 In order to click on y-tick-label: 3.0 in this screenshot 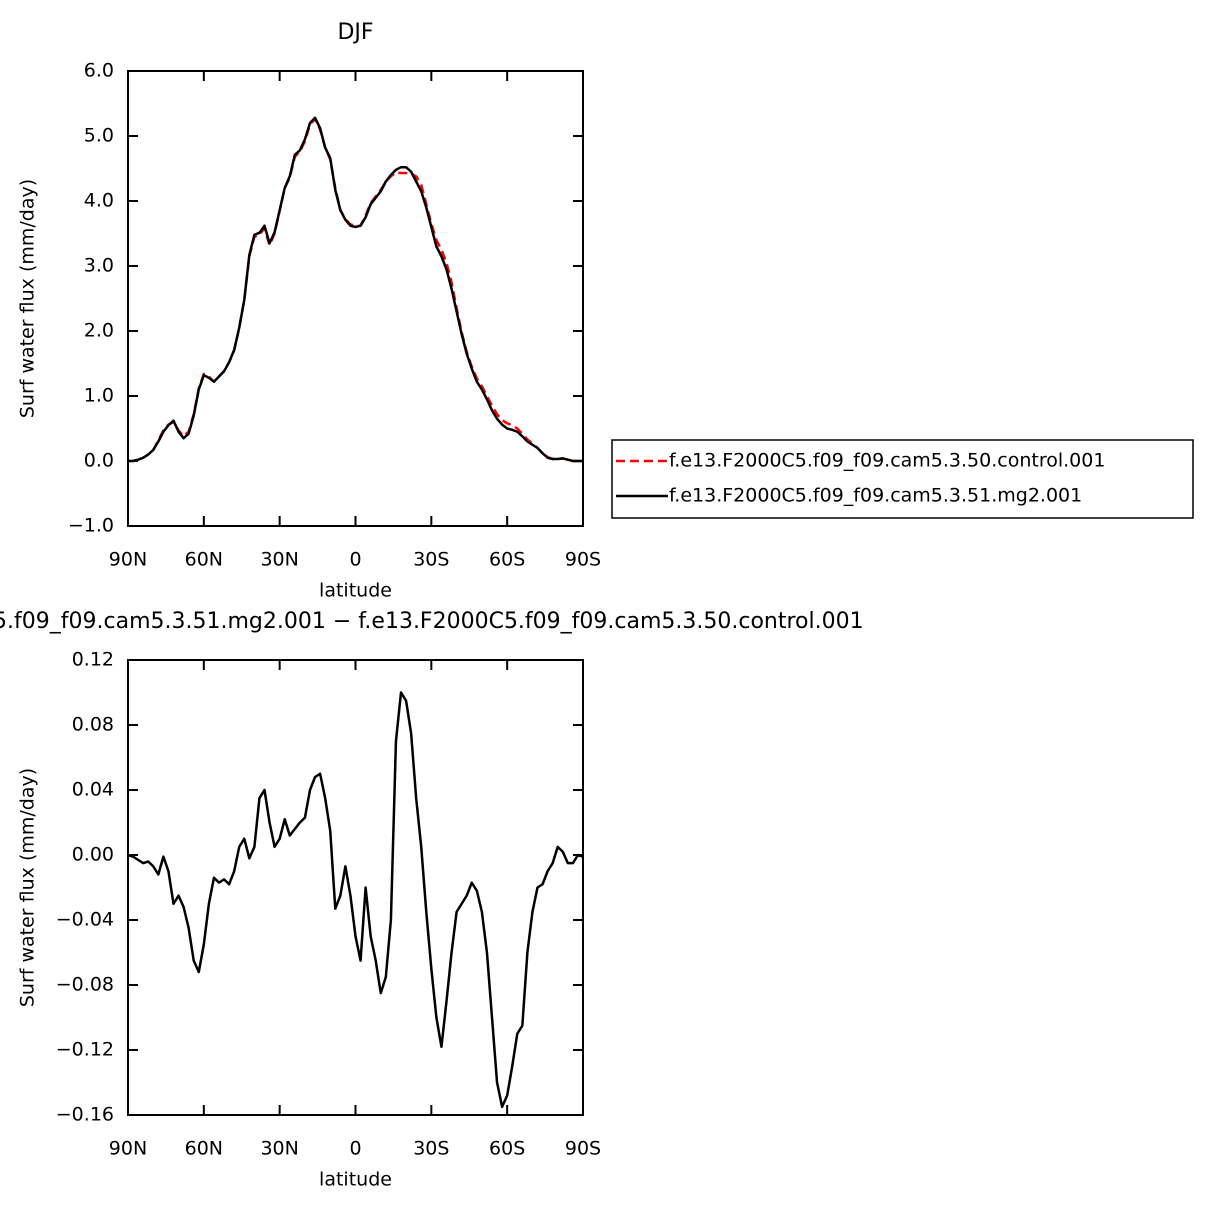, I will do `click(99, 266)`.